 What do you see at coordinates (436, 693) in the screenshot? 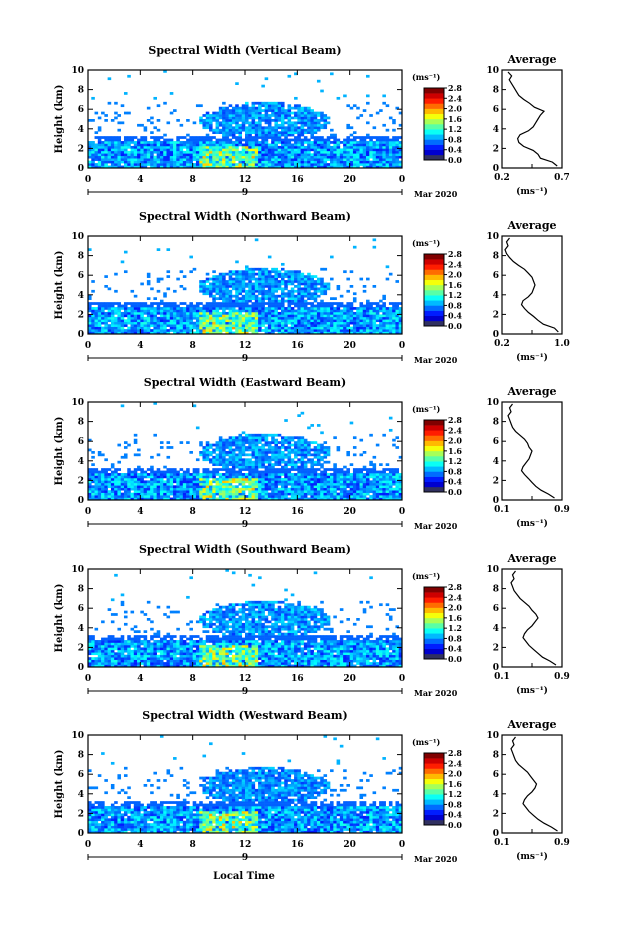
I see `date-label: Mar 2020` at bounding box center [436, 693].